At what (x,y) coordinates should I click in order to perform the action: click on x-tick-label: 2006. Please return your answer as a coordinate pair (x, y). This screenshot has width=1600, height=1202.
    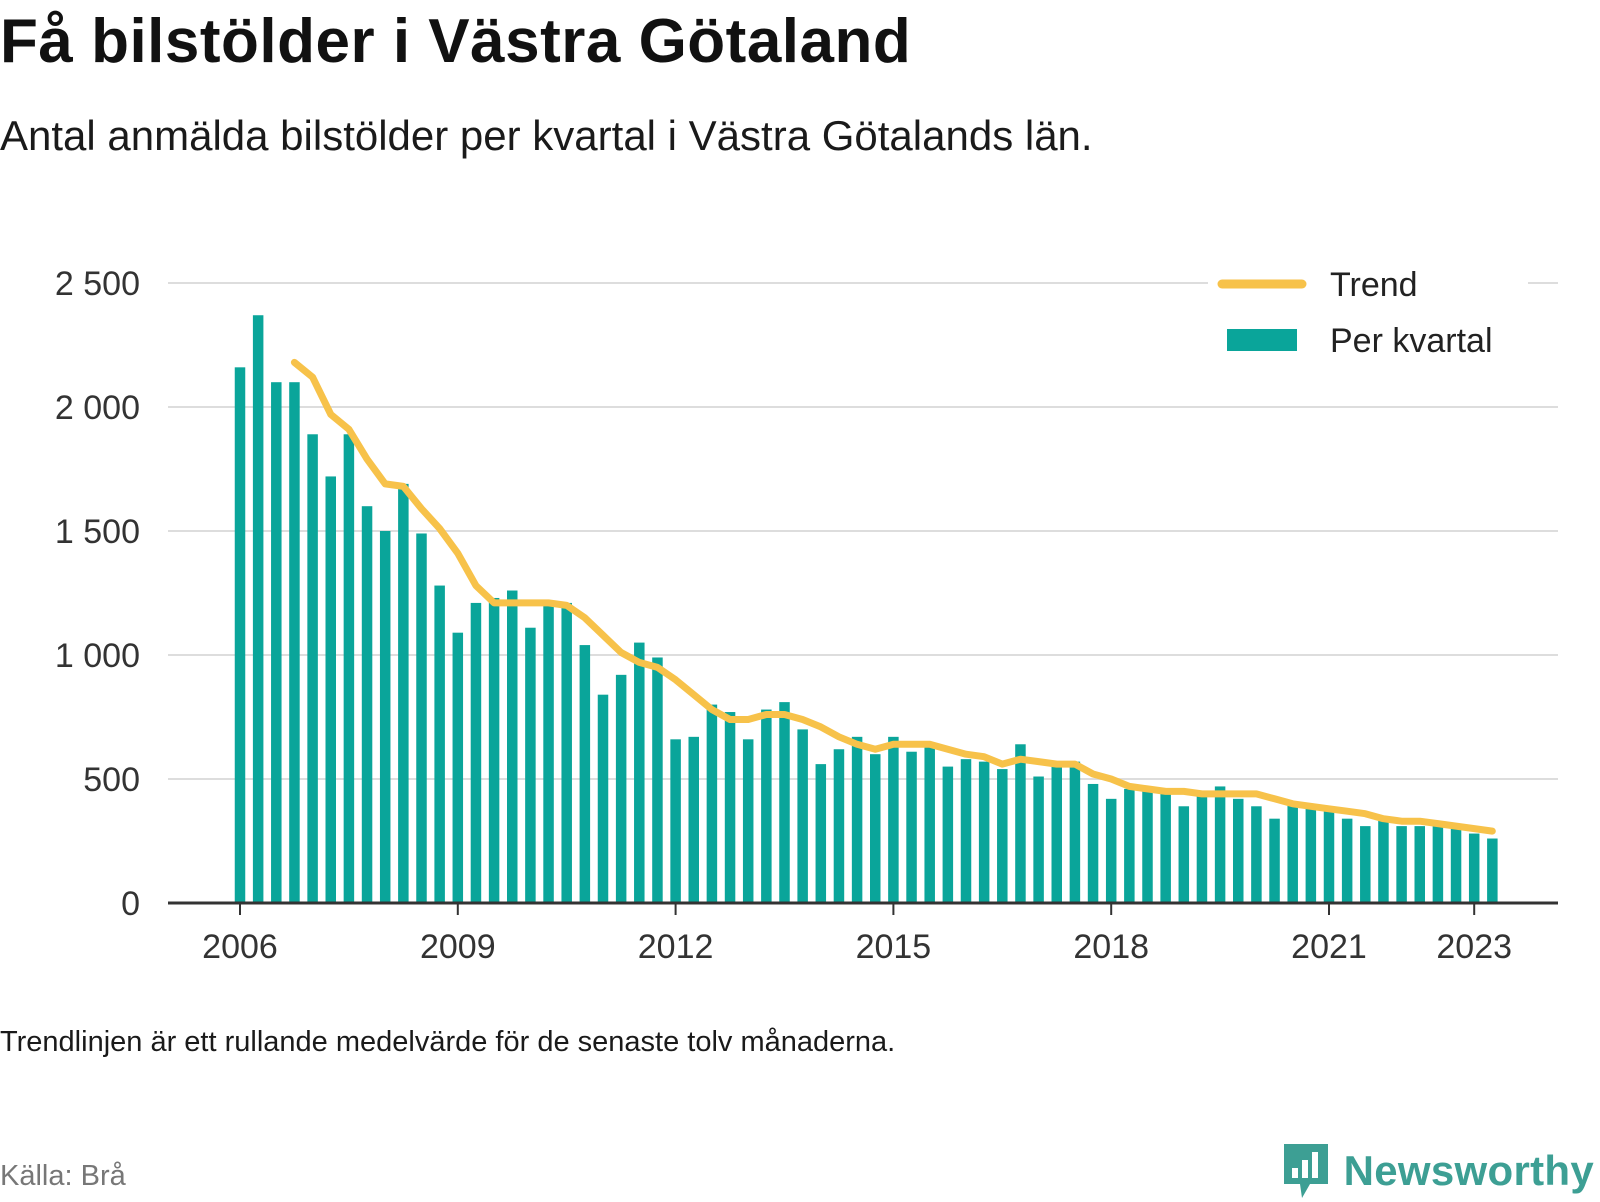
    Looking at the image, I should click on (240, 947).